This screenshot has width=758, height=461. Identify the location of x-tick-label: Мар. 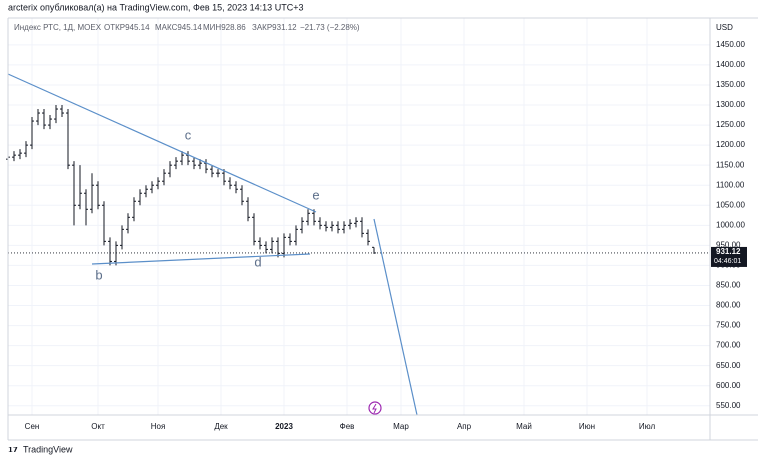
(401, 426).